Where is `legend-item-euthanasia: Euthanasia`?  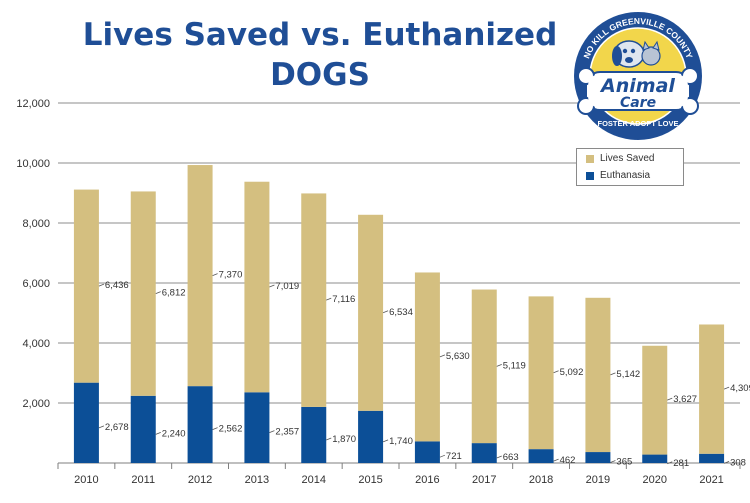
legend-item-euthanasia: Euthanasia is located at coordinates (630, 175).